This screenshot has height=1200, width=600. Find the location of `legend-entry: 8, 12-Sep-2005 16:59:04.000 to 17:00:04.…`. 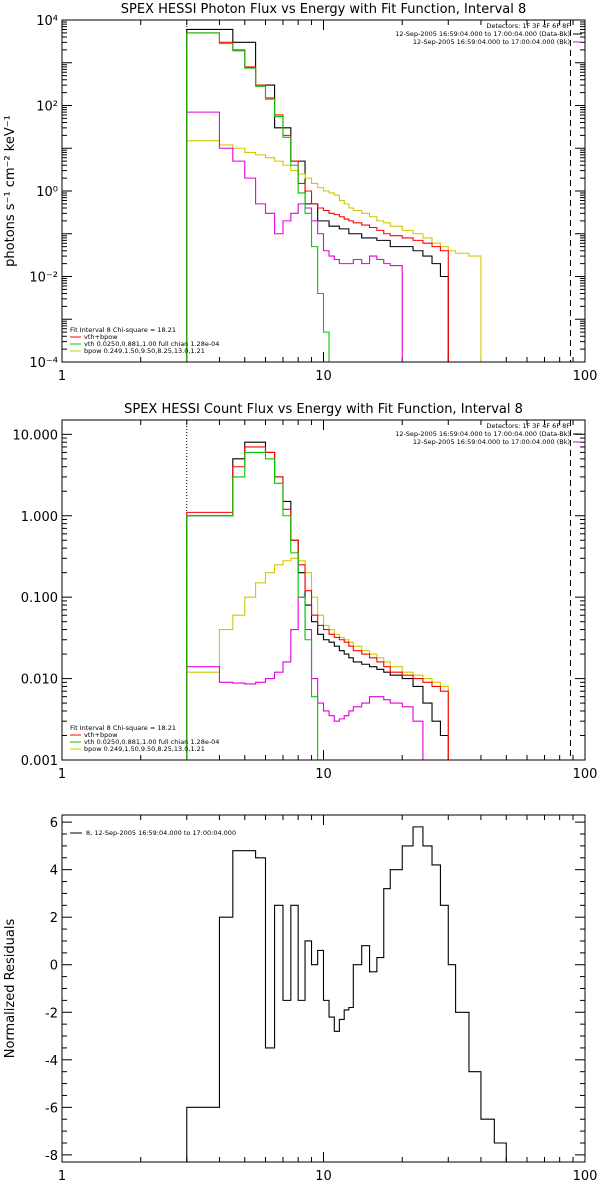

legend-entry: 8, 12-Sep-2005 16:59:04.000 to 17:00:04.… is located at coordinates (161, 833).